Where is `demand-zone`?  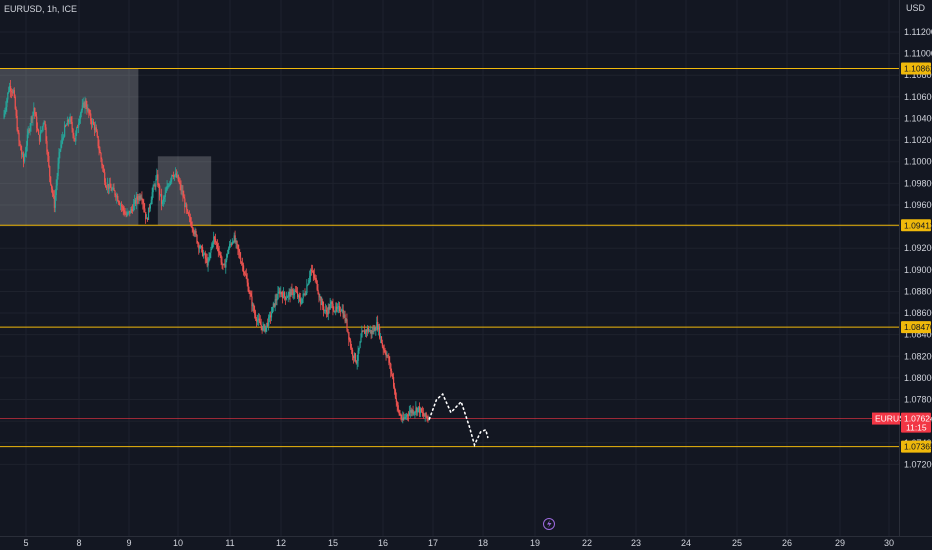
demand-zone is located at coordinates (69, 147).